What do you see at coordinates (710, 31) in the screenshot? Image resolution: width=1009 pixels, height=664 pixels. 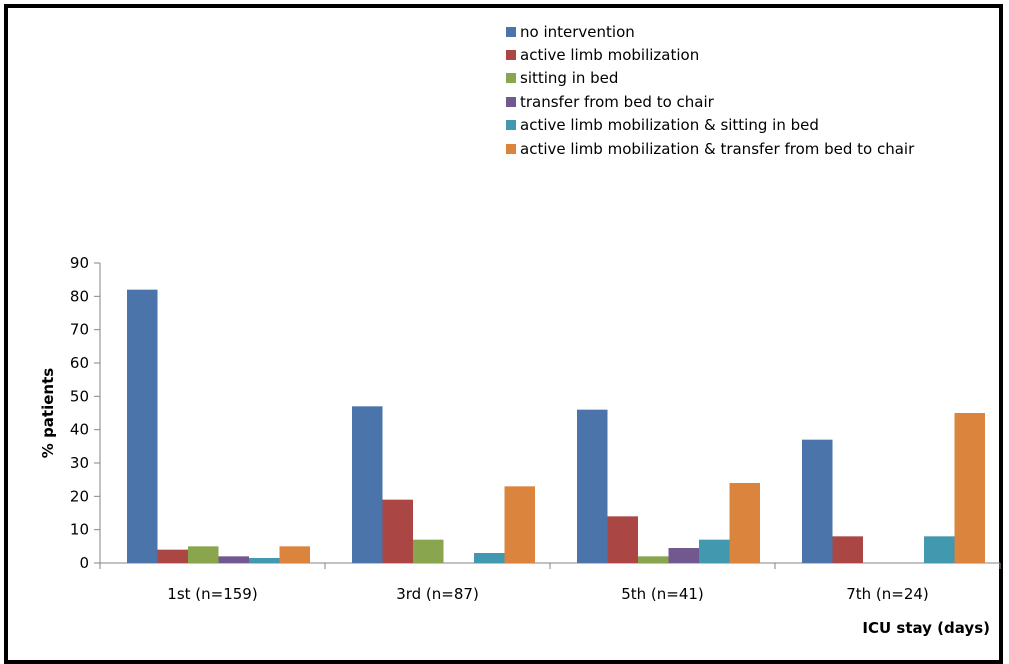 I see `legend-item: no intervention` at bounding box center [710, 31].